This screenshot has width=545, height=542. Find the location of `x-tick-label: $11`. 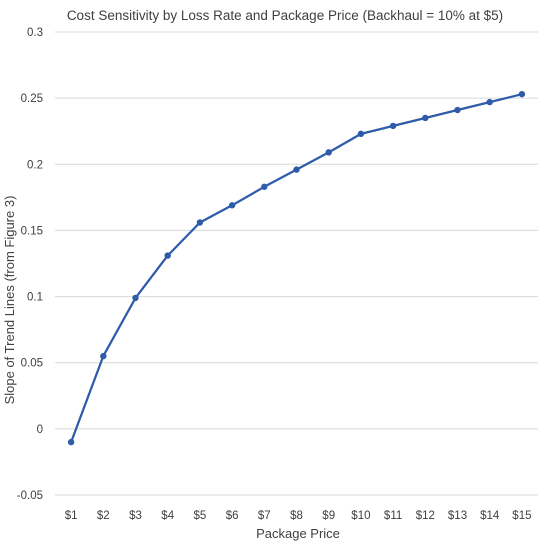

x-tick-label: $11 is located at coordinates (393, 516).